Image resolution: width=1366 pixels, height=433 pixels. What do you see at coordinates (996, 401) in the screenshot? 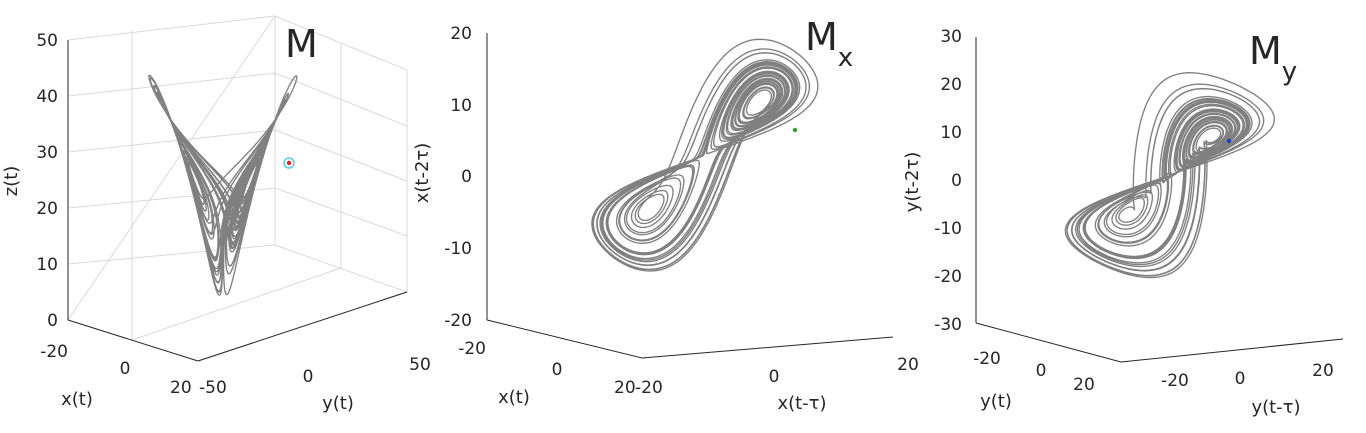
I see `panel-my-xlabel: y(t)` at bounding box center [996, 401].